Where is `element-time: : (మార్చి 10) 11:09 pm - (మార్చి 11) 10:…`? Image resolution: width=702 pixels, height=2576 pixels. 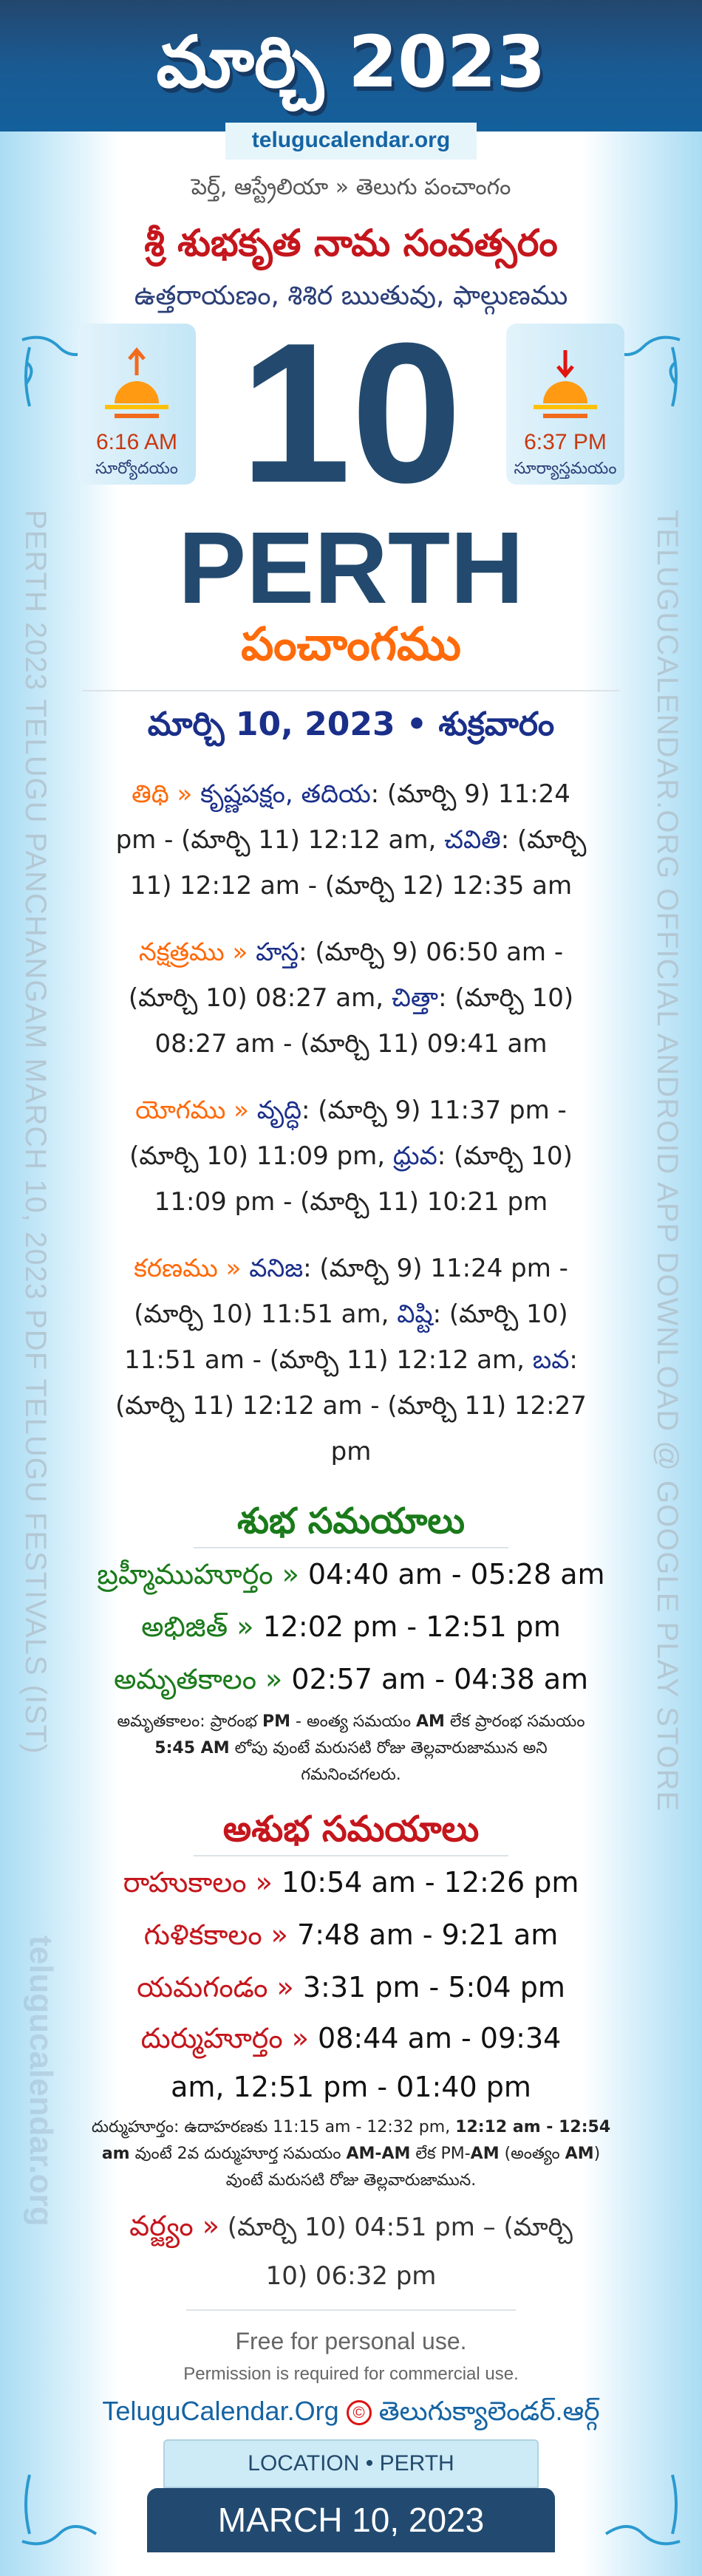
element-time: : (మార్చి 10) 11:09 pm - (మార్చి 11) 10:… is located at coordinates (363, 1179).